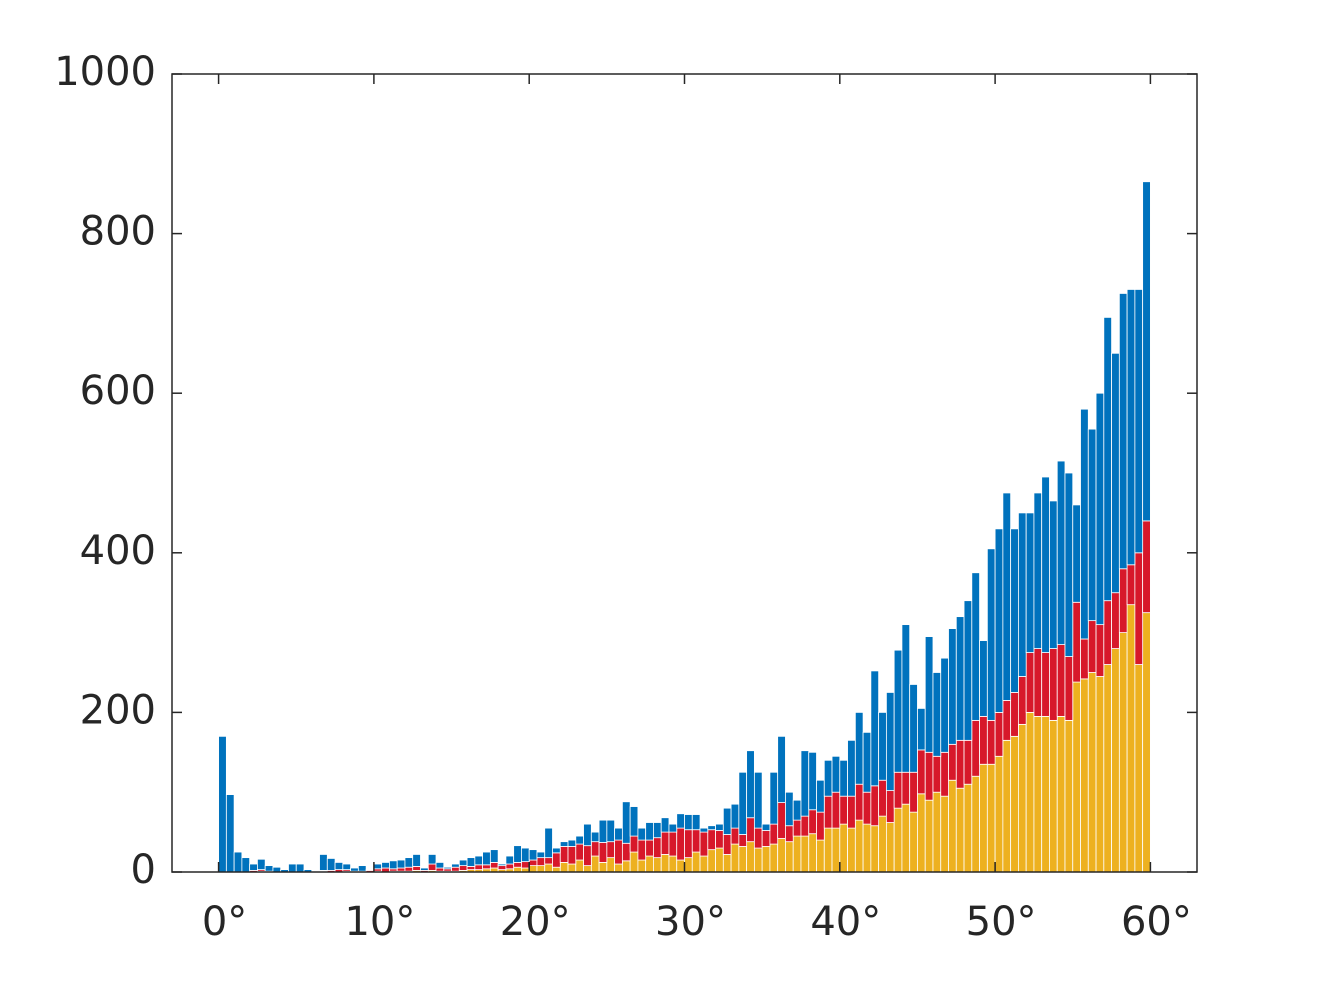  What do you see at coordinates (143, 870) in the screenshot?
I see `y-tick-label: 0` at bounding box center [143, 870].